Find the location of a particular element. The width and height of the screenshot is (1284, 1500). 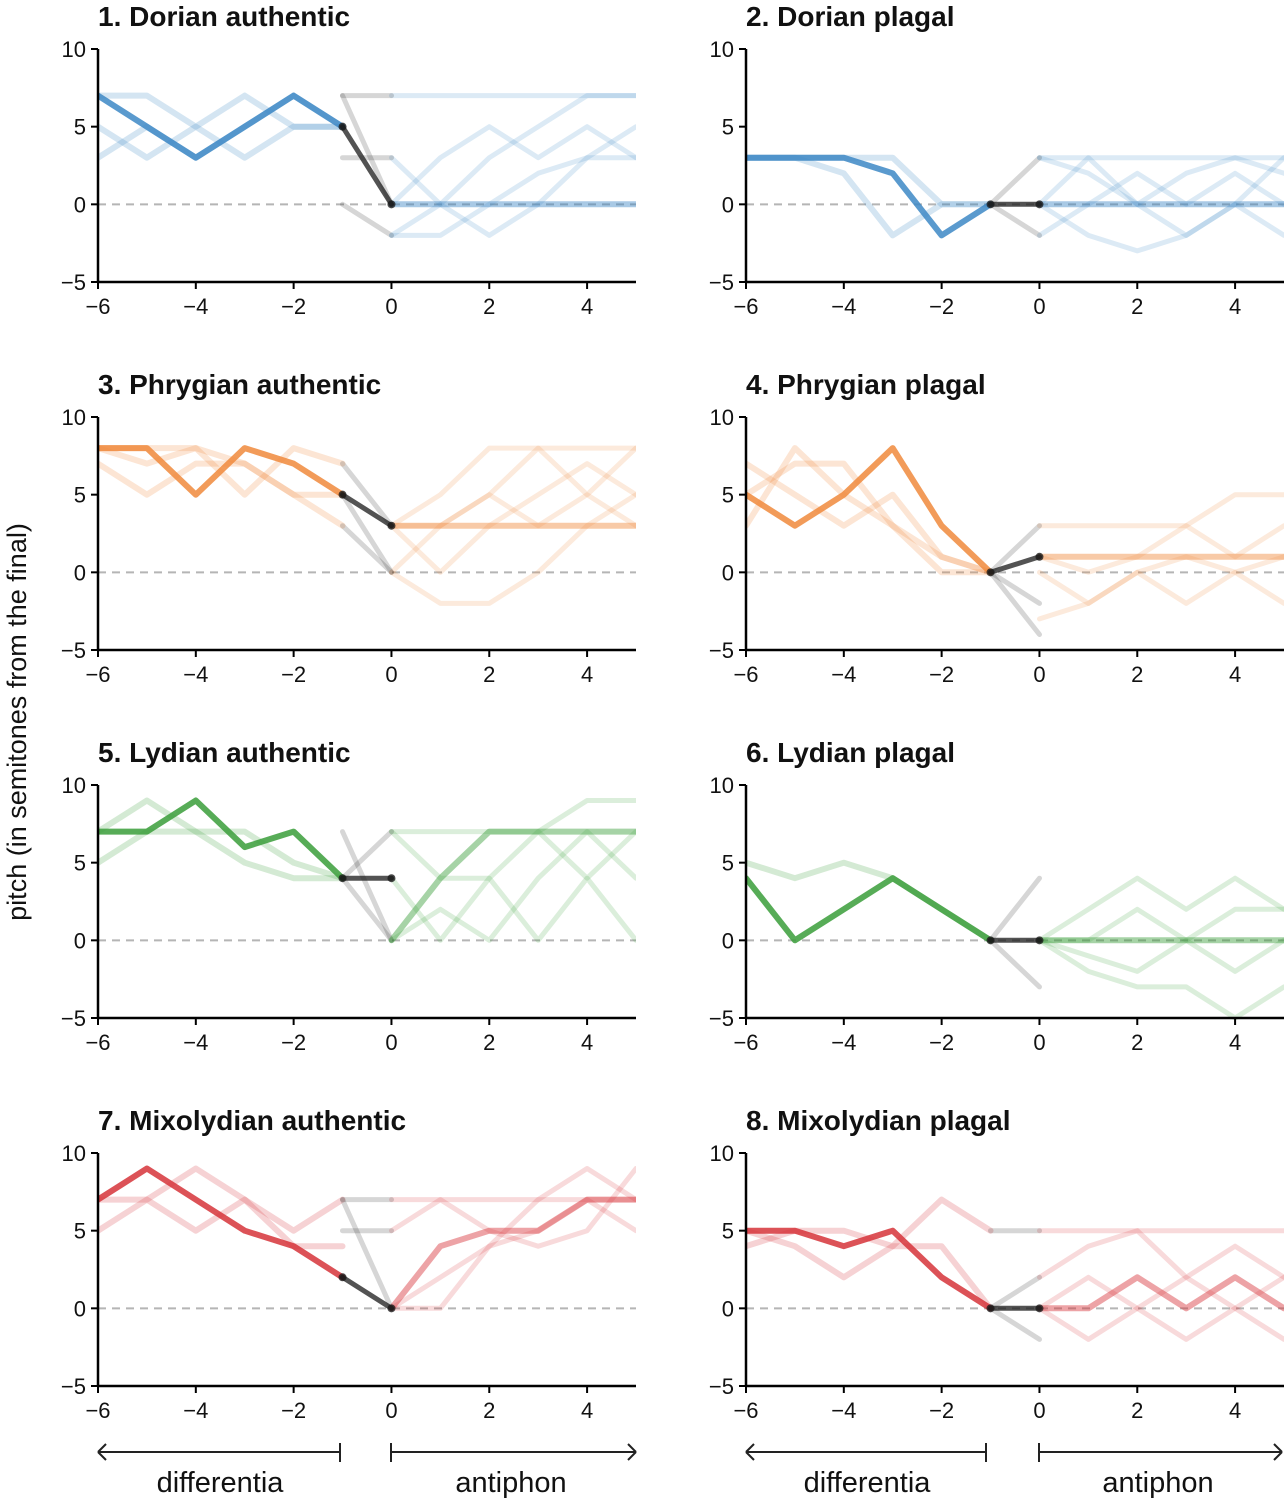

segment-legend-right: differentia antiphon is located at coordinates (1014, 1471).